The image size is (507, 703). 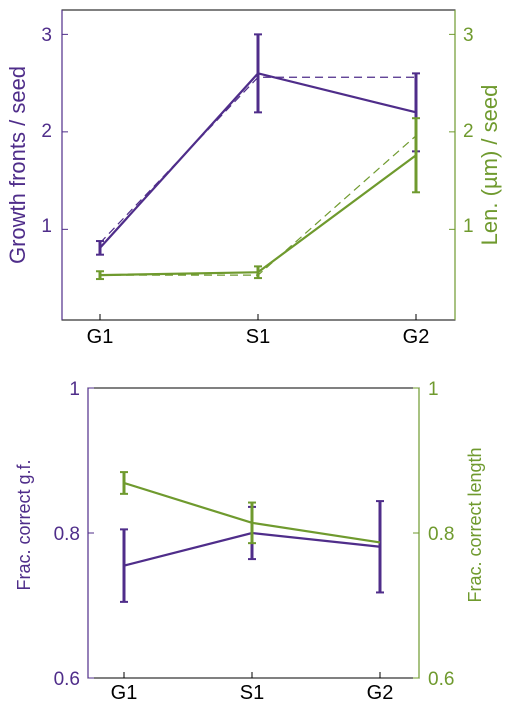 I want to click on bottom-xtick-s1: S1, so click(x=252, y=692).